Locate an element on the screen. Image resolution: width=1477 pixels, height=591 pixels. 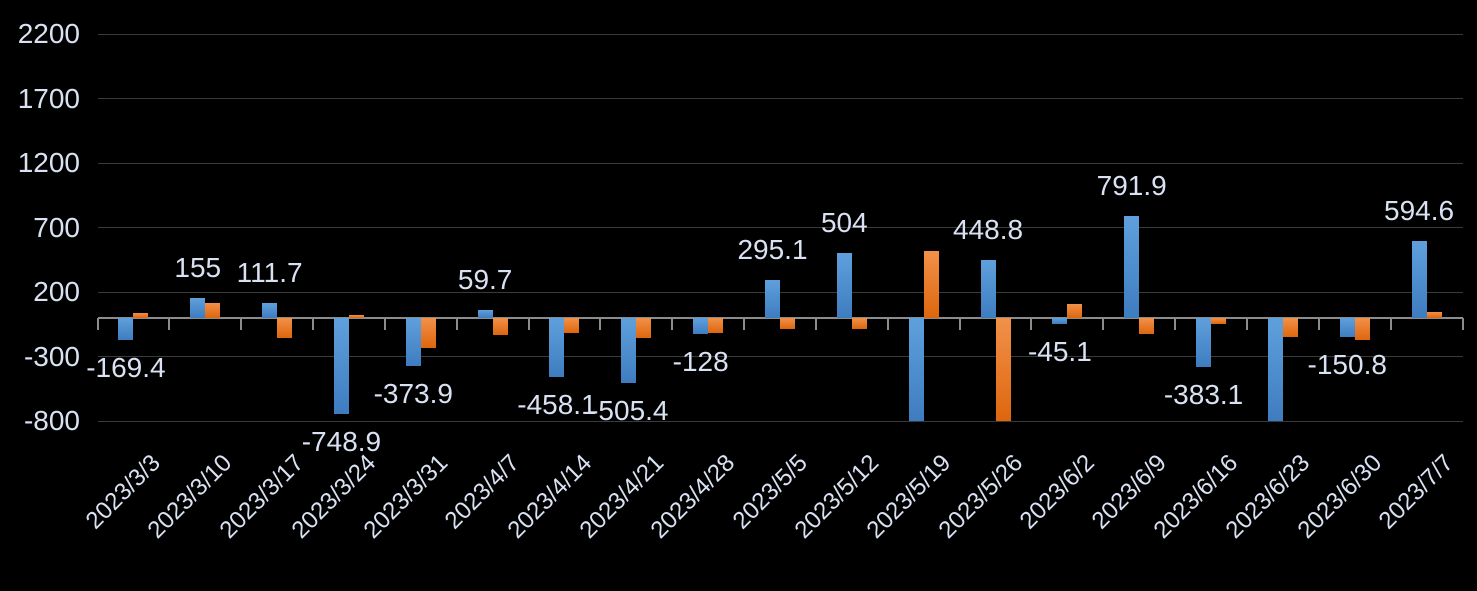
data-label: 155 is located at coordinates (198, 267).